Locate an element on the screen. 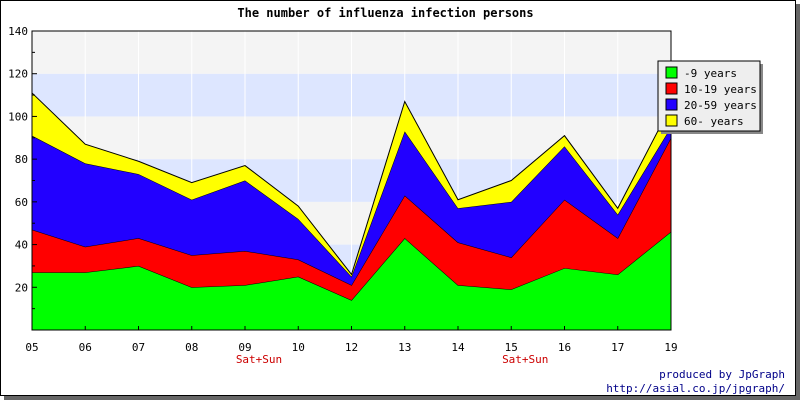 The image size is (800, 400). legend-label: -9 years is located at coordinates (710, 73).